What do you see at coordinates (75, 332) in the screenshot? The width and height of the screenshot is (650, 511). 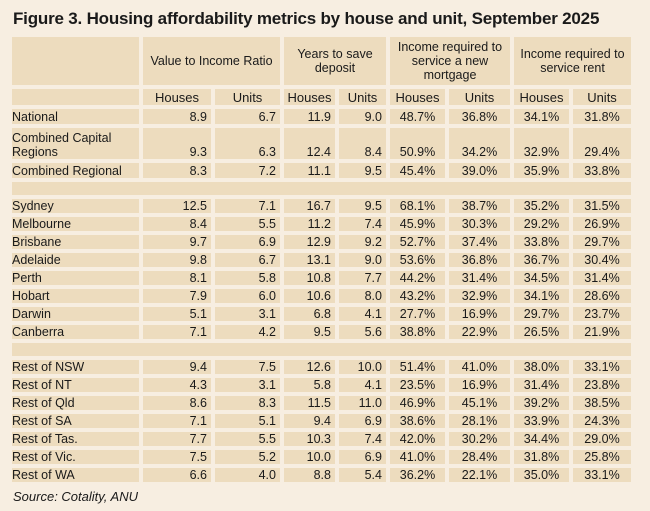 I see `row-label: Canberra` at bounding box center [75, 332].